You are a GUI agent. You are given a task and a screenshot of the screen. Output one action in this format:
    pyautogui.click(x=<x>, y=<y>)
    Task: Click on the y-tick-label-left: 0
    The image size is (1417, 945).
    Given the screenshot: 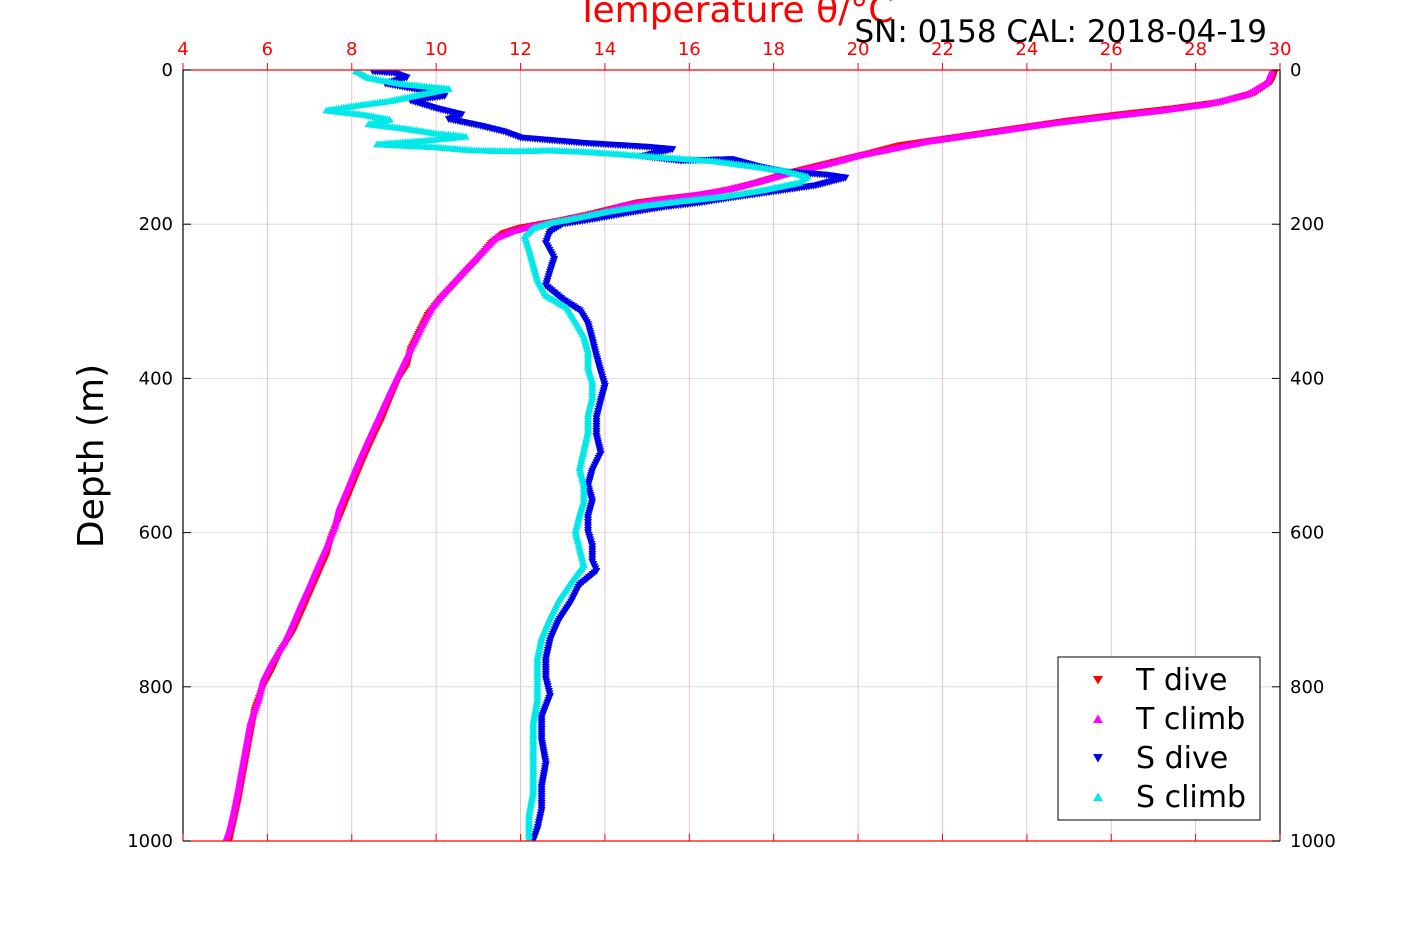 What is the action you would take?
    pyautogui.click(x=167, y=70)
    